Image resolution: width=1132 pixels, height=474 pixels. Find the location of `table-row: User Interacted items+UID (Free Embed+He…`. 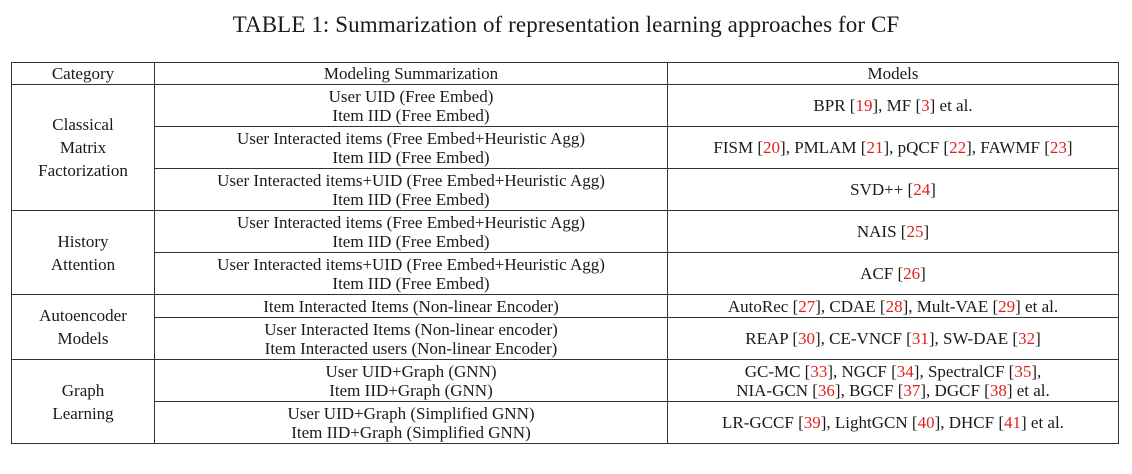

table-row: User Interacted items+UID (Free Embed+He… is located at coordinates (565, 189).